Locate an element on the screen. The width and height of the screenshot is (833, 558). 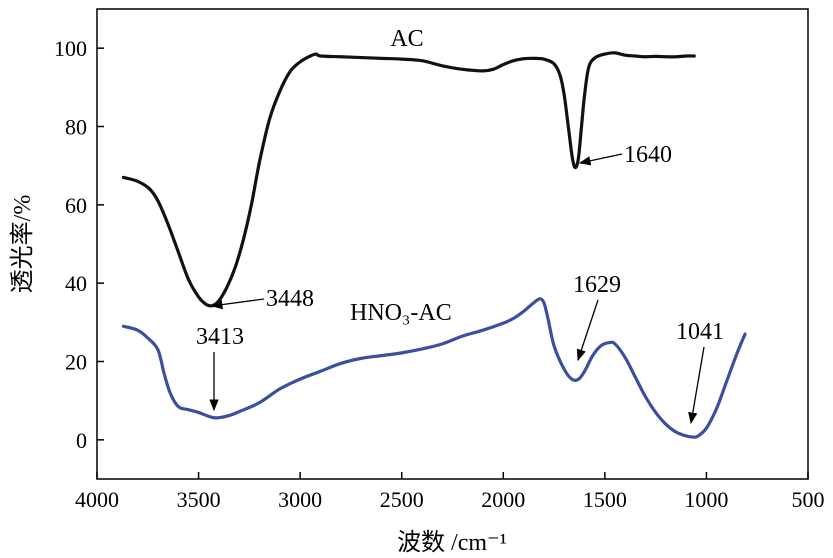
x-tick-label: 4000 is located at coordinates (97, 499).